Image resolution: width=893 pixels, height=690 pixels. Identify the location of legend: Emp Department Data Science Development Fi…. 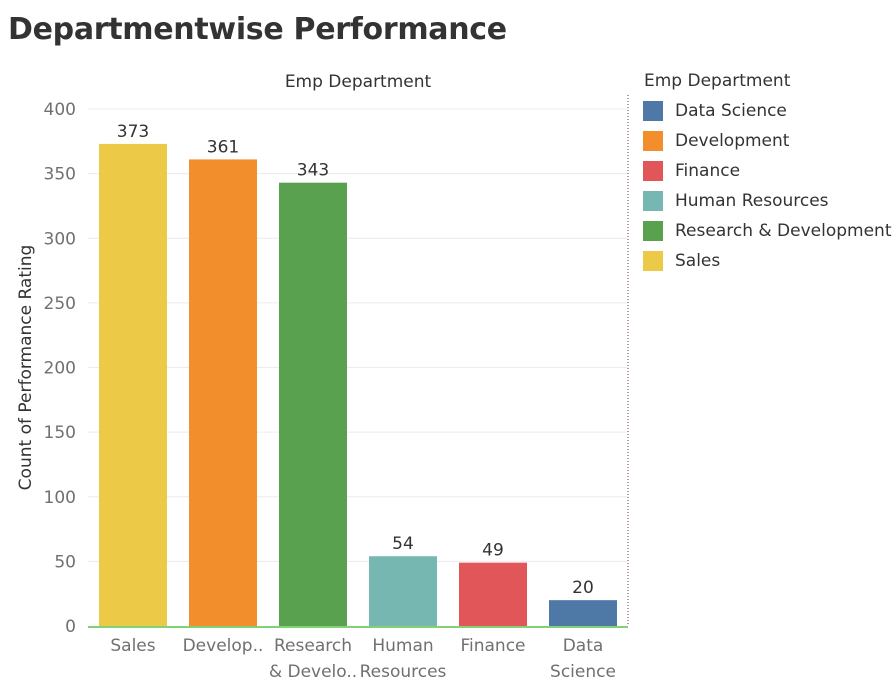
(768, 173).